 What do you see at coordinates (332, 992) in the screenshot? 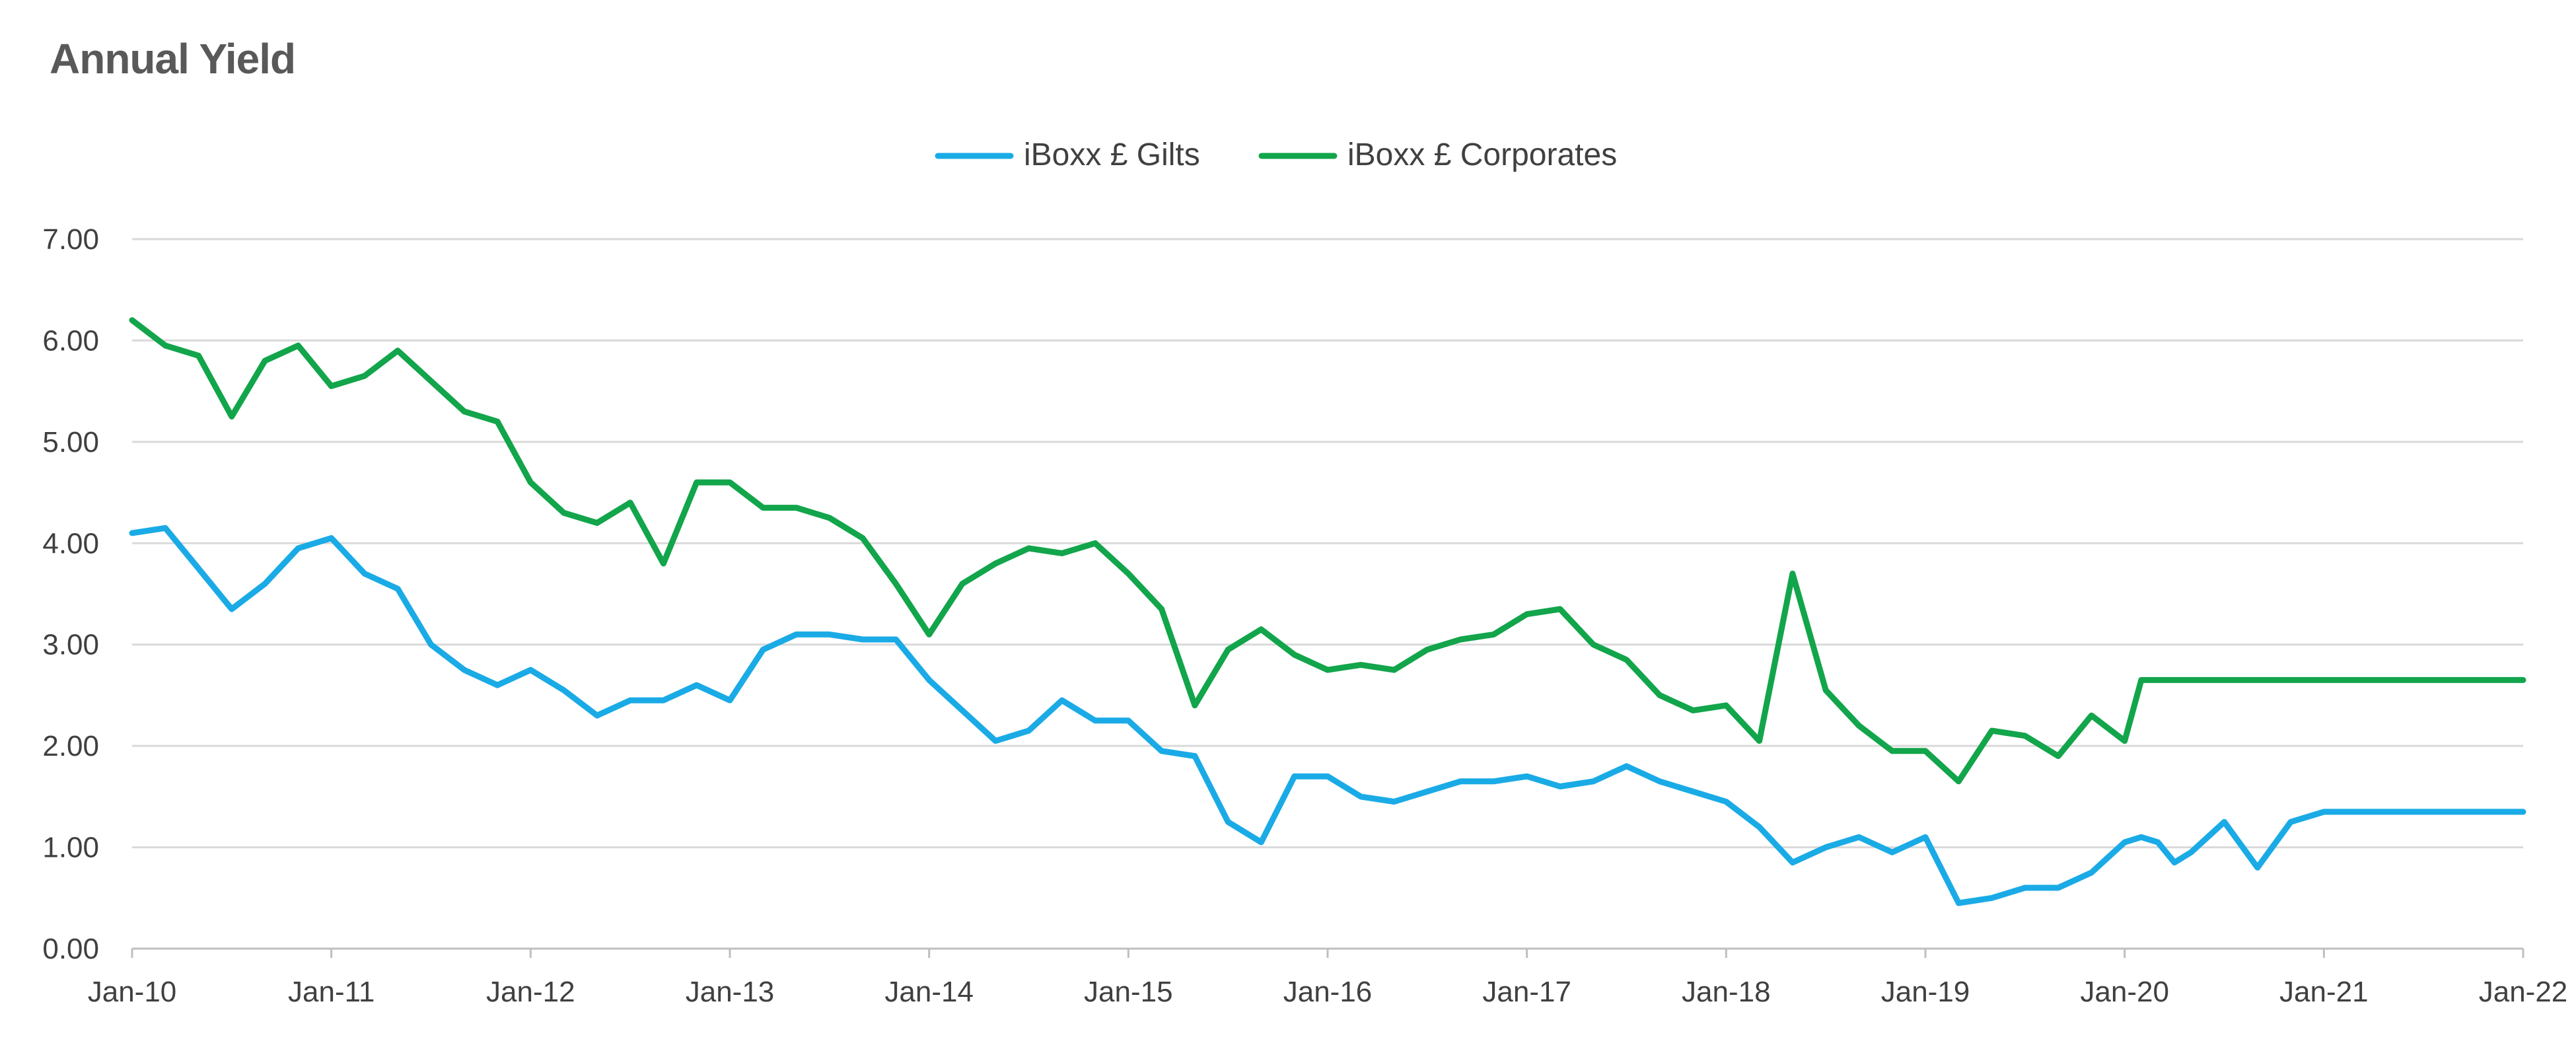
I see `x-tick-label: Jan-11` at bounding box center [332, 992].